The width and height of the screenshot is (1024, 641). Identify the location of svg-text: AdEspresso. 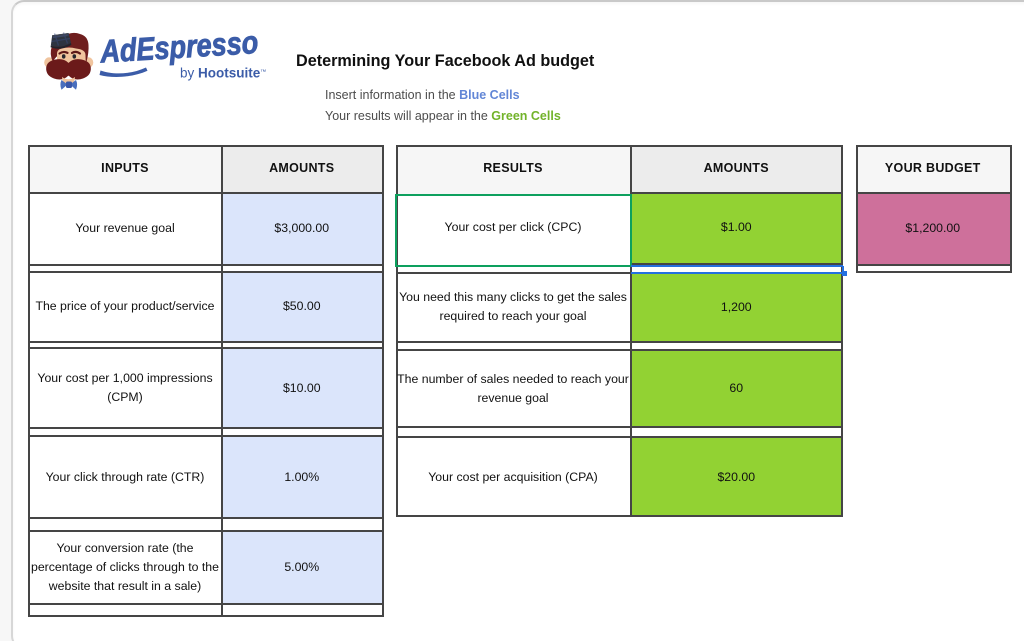
(178, 47).